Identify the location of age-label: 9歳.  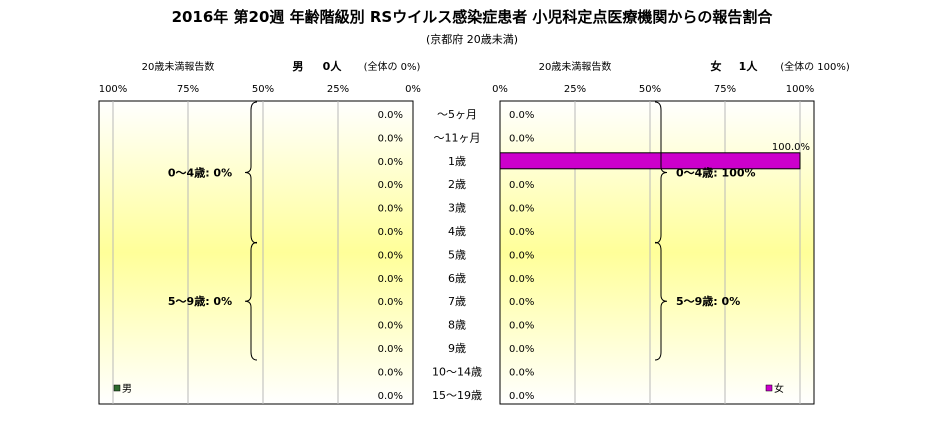
(457, 348).